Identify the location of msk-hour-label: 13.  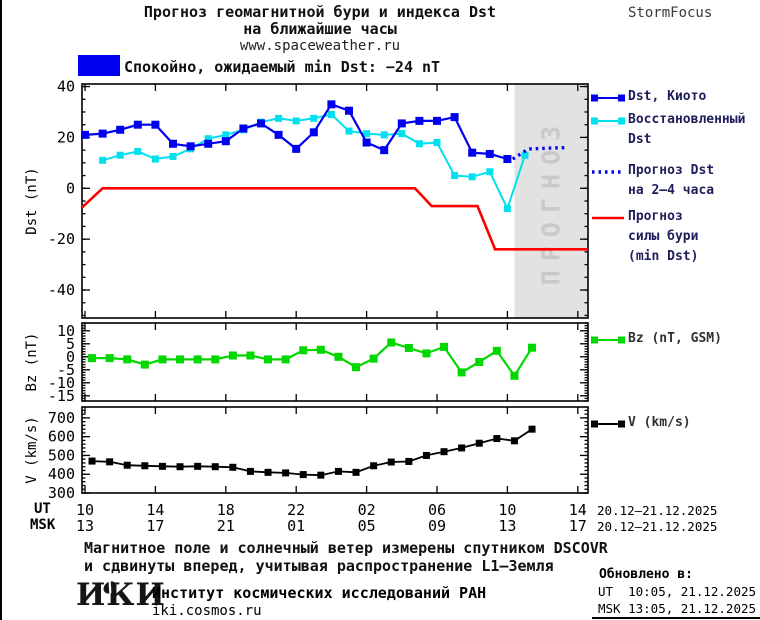
(507, 526).